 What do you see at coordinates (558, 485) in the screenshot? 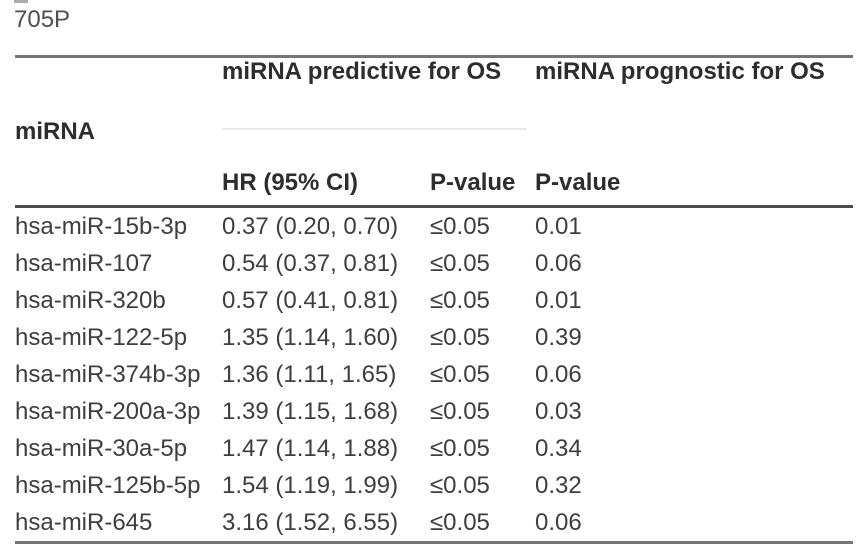
I see `cell-pvalue-prognostic: 0.32` at bounding box center [558, 485].